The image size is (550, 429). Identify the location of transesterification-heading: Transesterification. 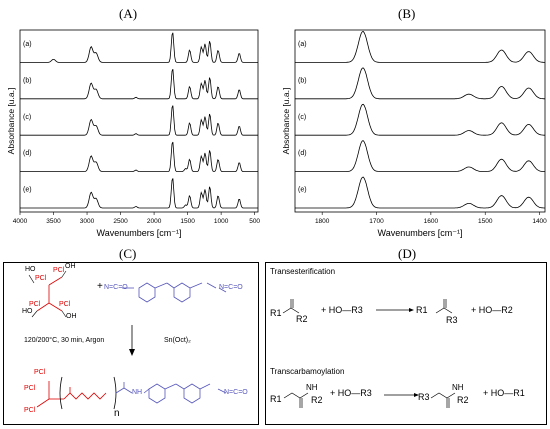
(303, 271).